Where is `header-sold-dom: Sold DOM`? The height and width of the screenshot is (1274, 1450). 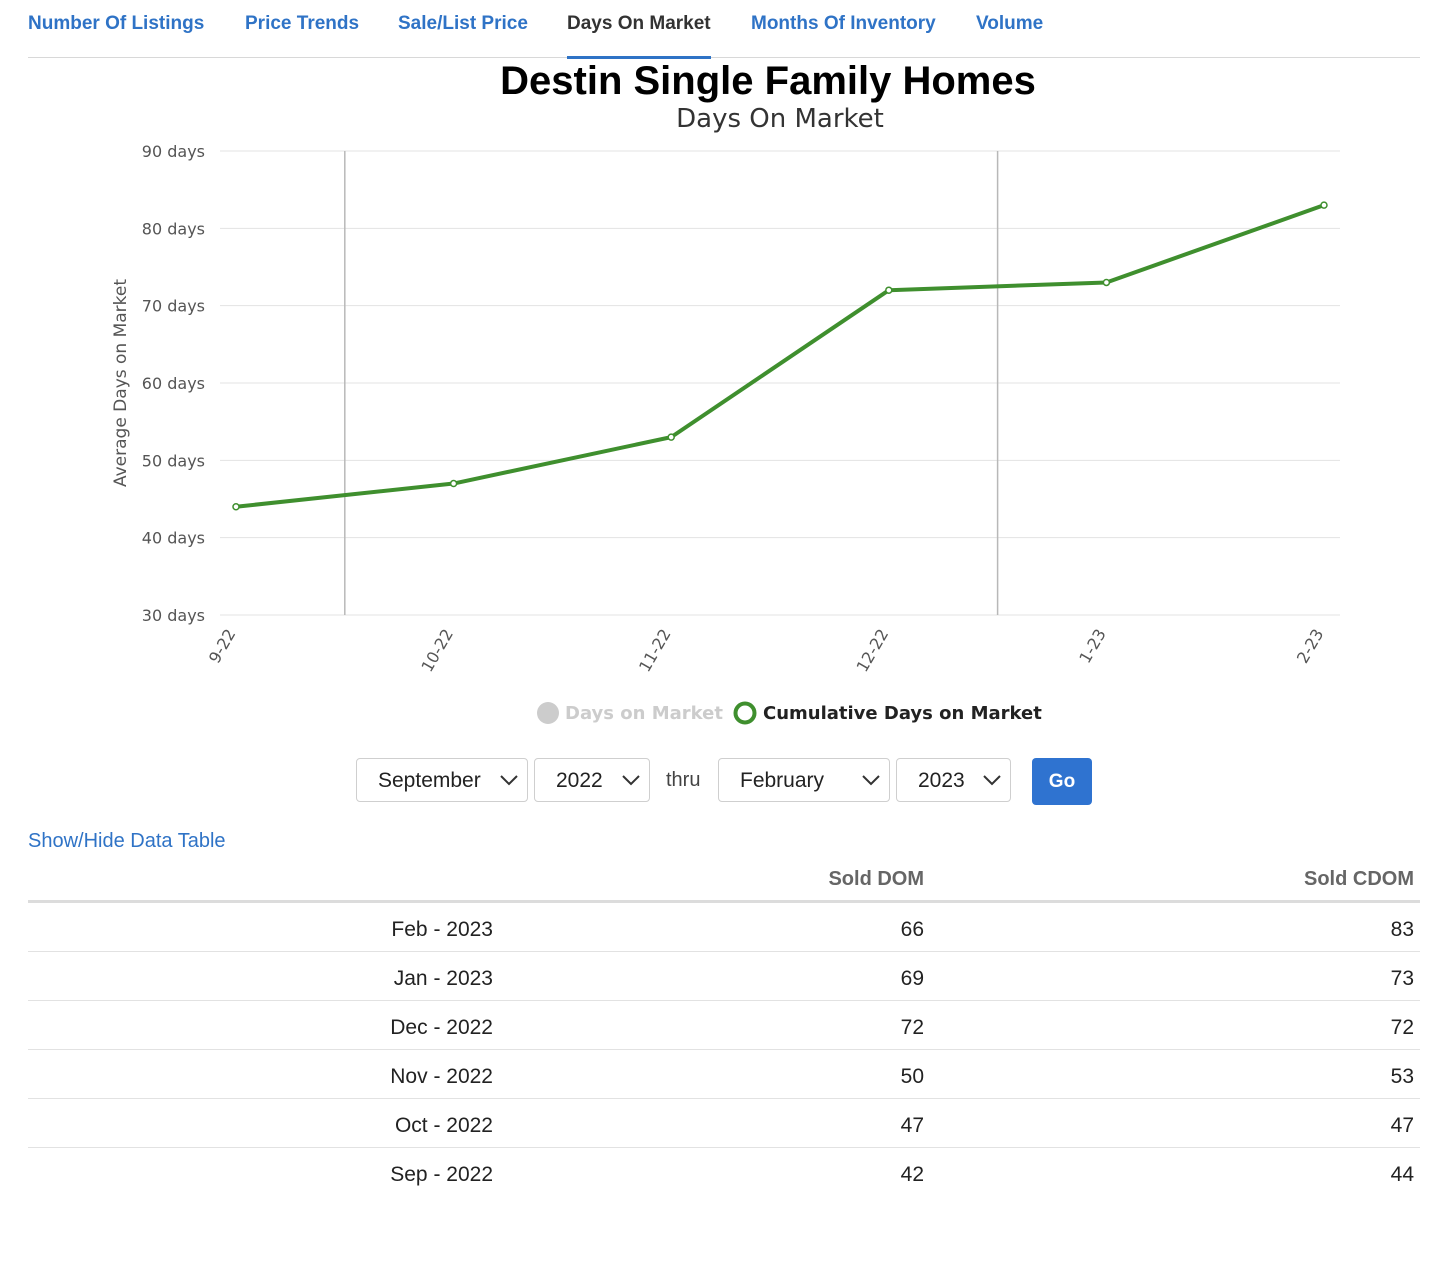
header-sold-dom: Sold DOM is located at coordinates (876, 879).